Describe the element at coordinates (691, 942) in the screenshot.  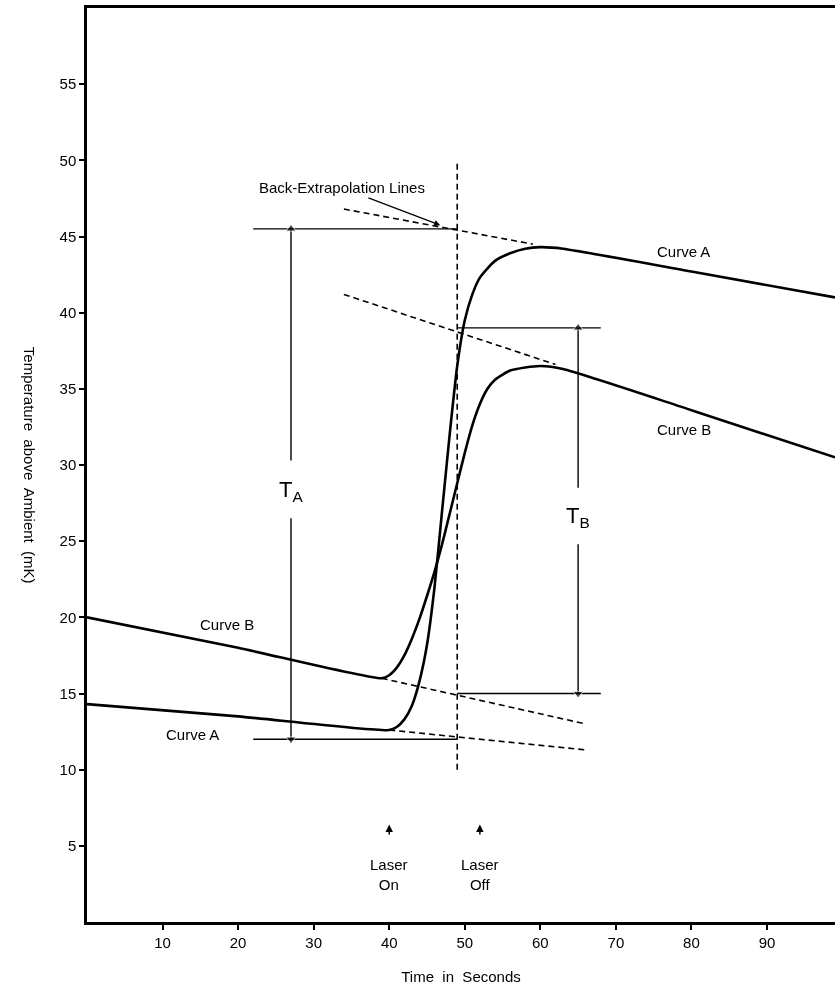
I see `x-tick-label: 80` at that location.